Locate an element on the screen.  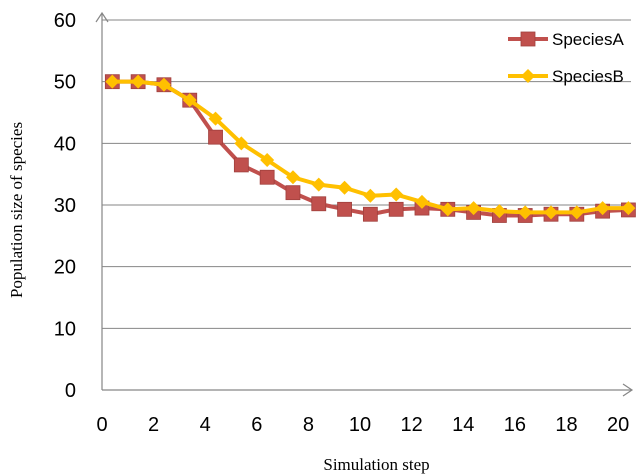
y-tick-label: 10 is located at coordinates (65, 329).